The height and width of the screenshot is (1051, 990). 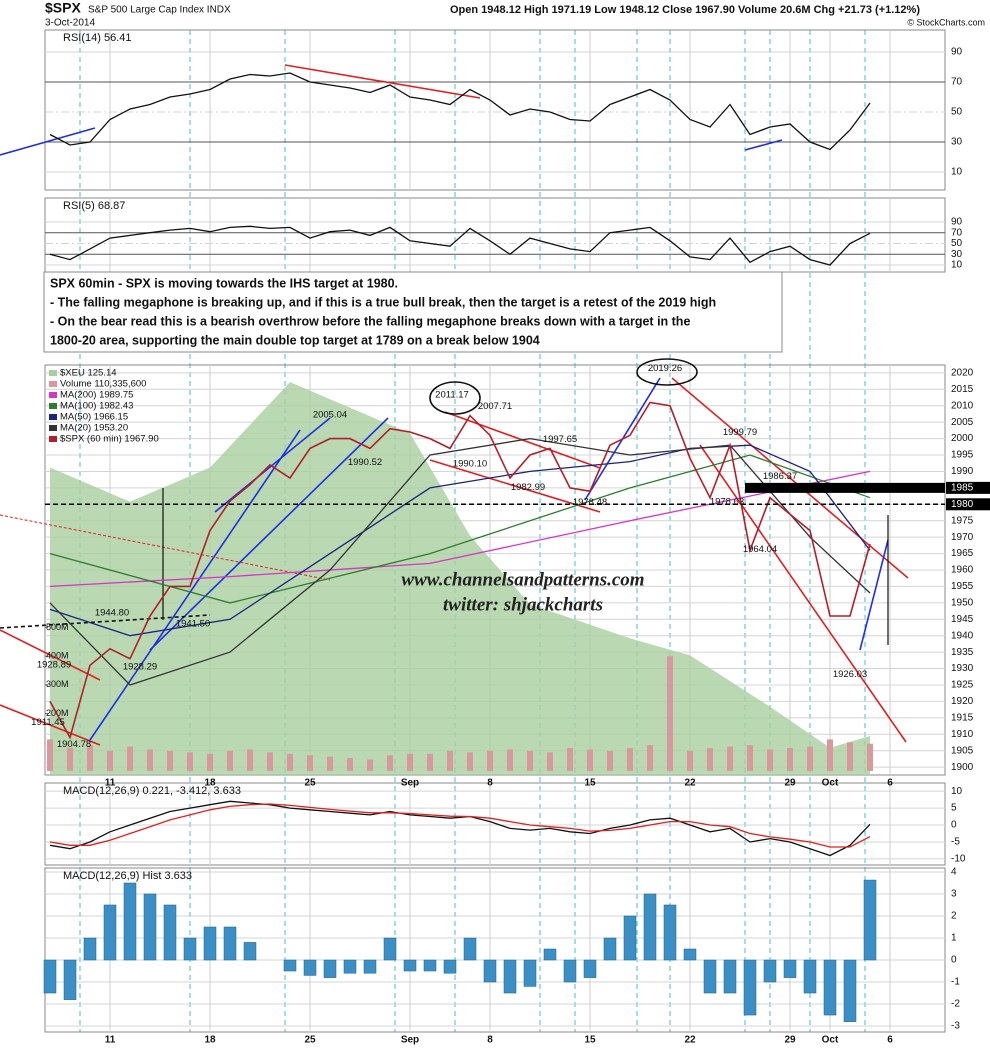 I want to click on y-tick-label: 50, so click(x=957, y=112).